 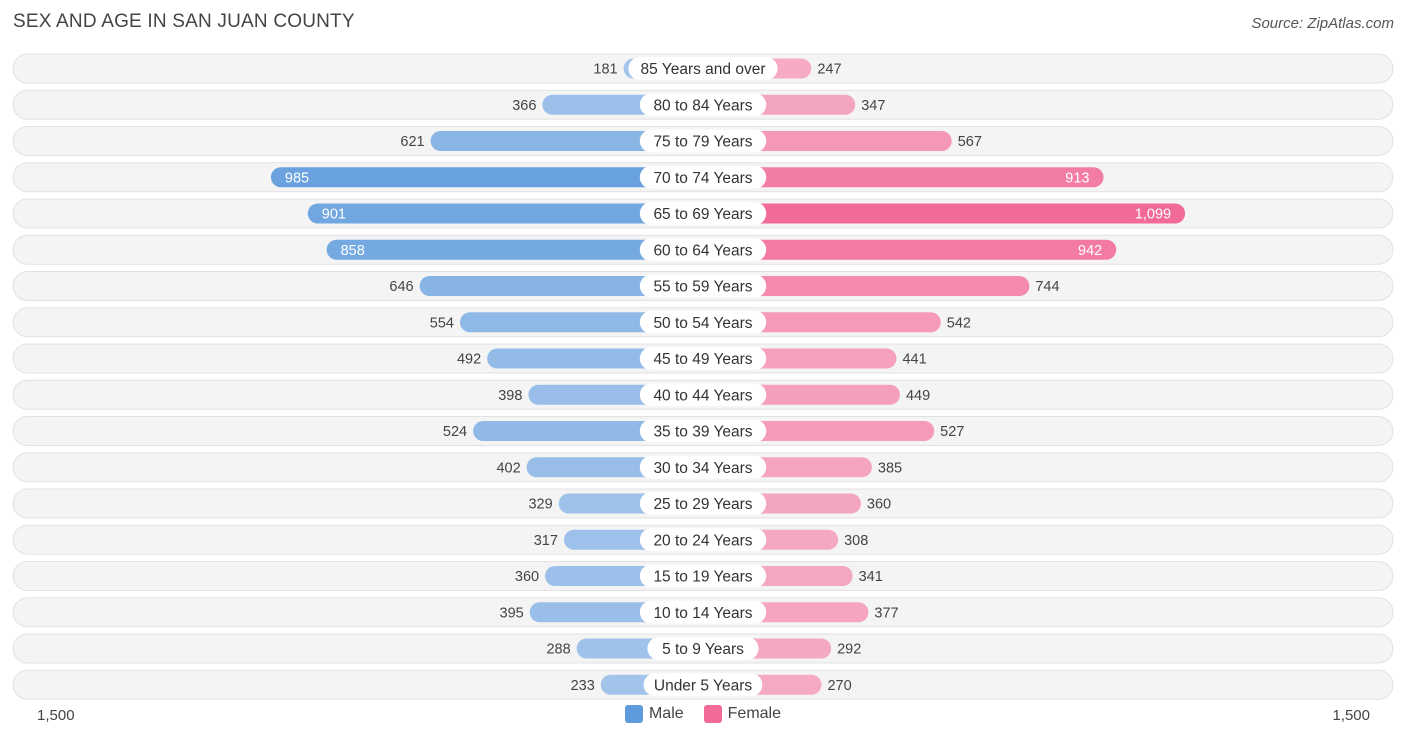 I want to click on value-label-male: 492, so click(x=469, y=360).